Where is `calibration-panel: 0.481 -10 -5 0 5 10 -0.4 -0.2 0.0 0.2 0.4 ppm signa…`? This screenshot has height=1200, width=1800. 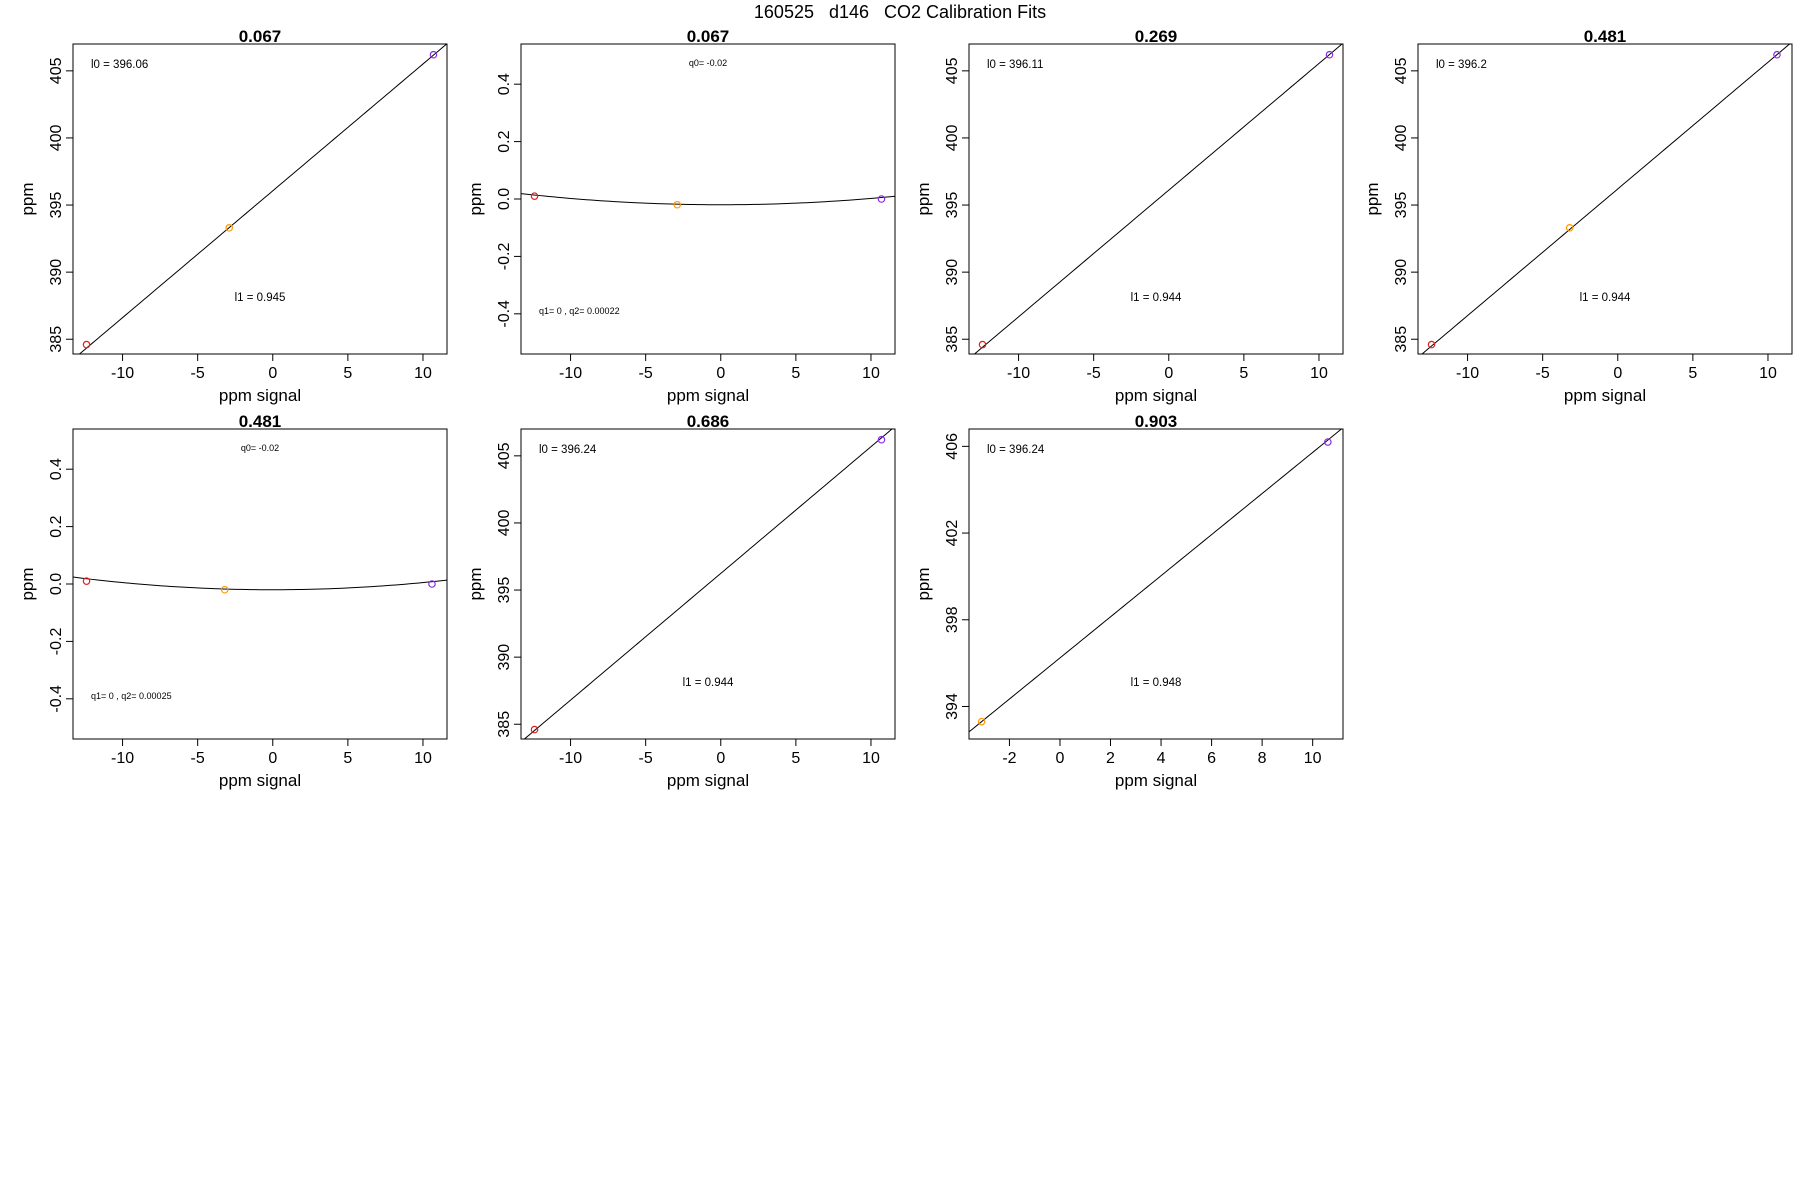
calibration-panel: 0.481 -10 -5 0 5 10 -0.4 -0.2 0.0 0.2 0.4 ppm signa… is located at coordinates (230, 590).